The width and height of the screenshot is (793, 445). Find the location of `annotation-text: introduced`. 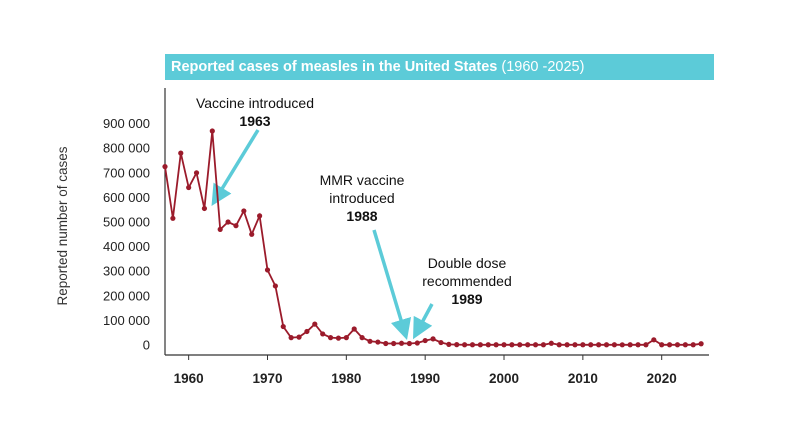

annotation-text: introduced is located at coordinates (361, 198).